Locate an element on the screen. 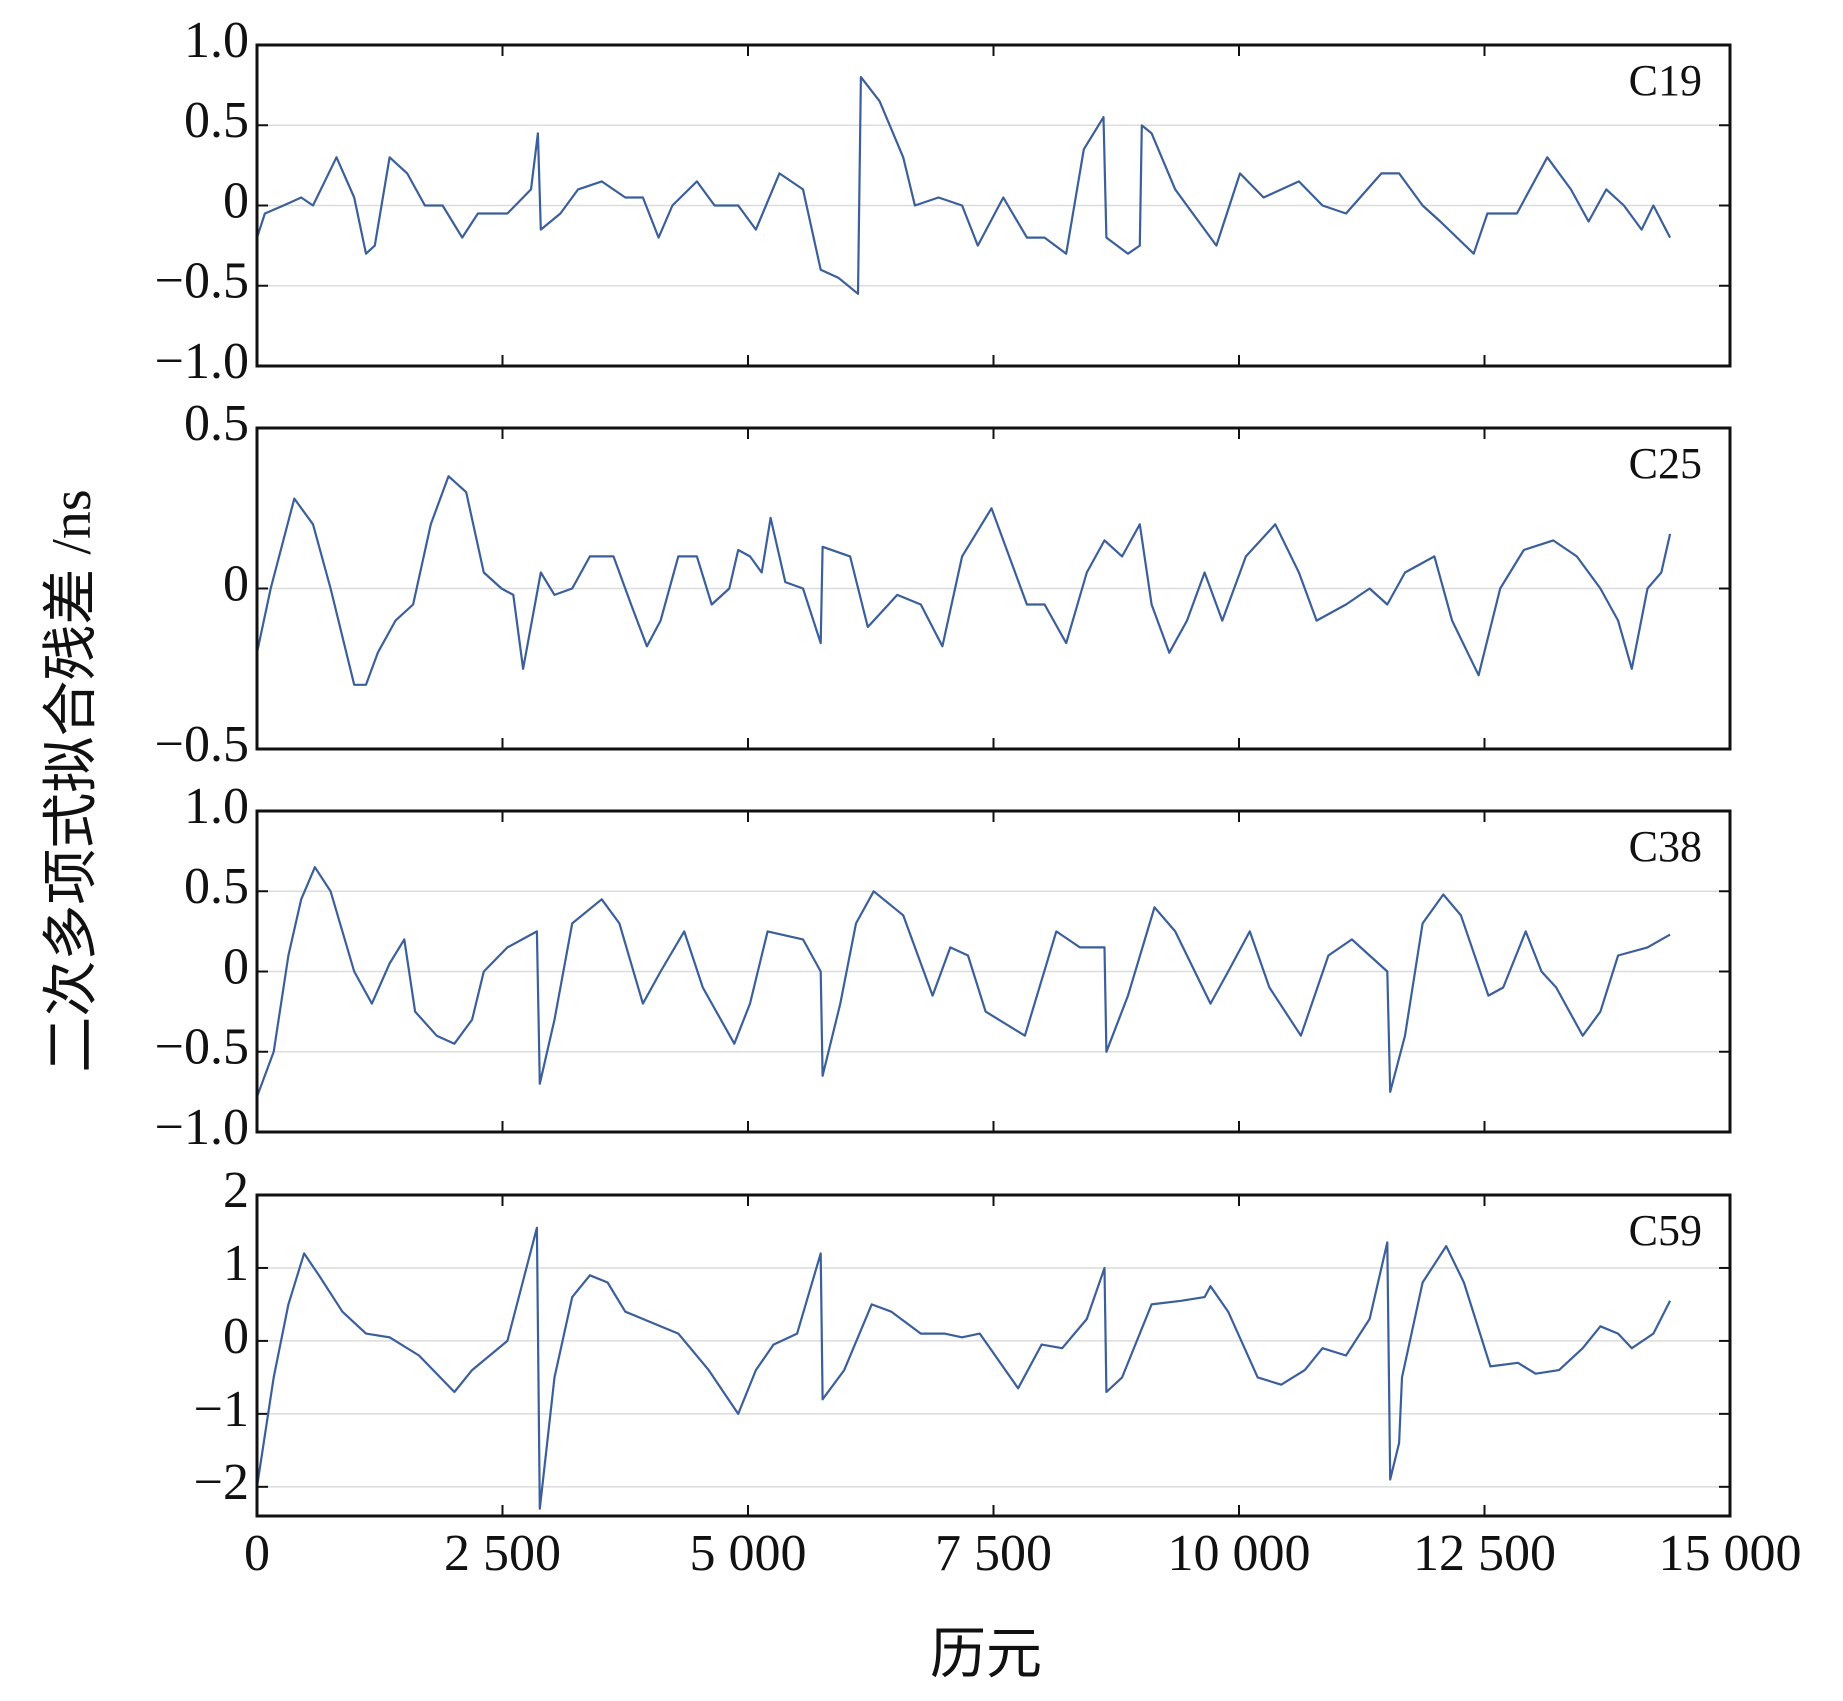 This screenshot has height=1701, width=1843. panel-label: C59 is located at coordinates (1665, 1230).